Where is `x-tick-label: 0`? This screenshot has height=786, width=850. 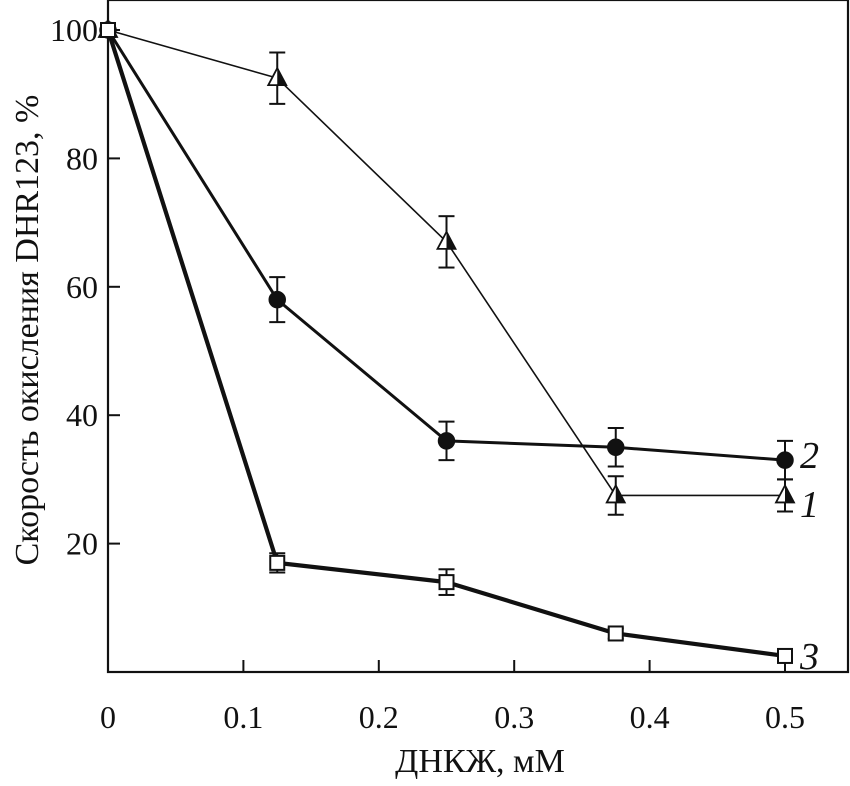
x-tick-label: 0 is located at coordinates (108, 717).